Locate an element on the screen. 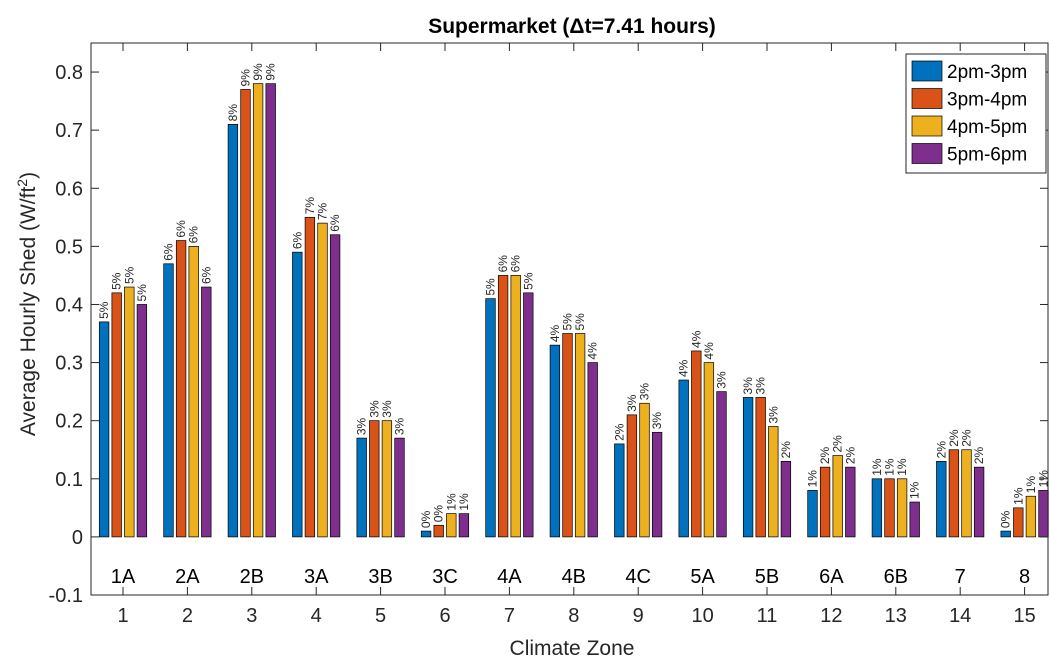  bar-14-s1 is located at coordinates (941, 499).